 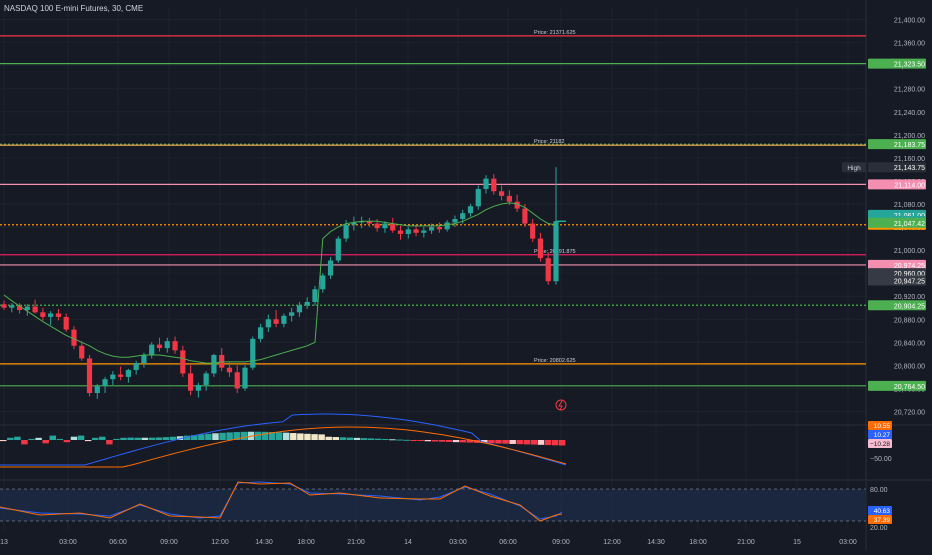 I want to click on level-badge-text: 21,114.00, so click(x=909, y=185).